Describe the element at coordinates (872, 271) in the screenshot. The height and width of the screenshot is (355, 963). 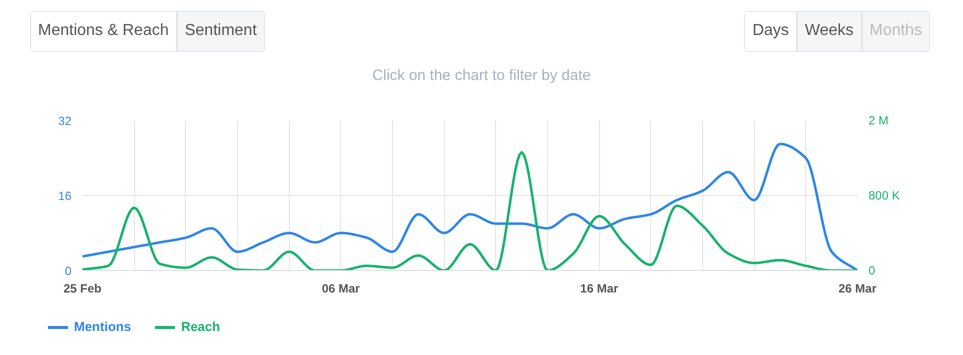
I see `y2-tick-label: 0` at that location.